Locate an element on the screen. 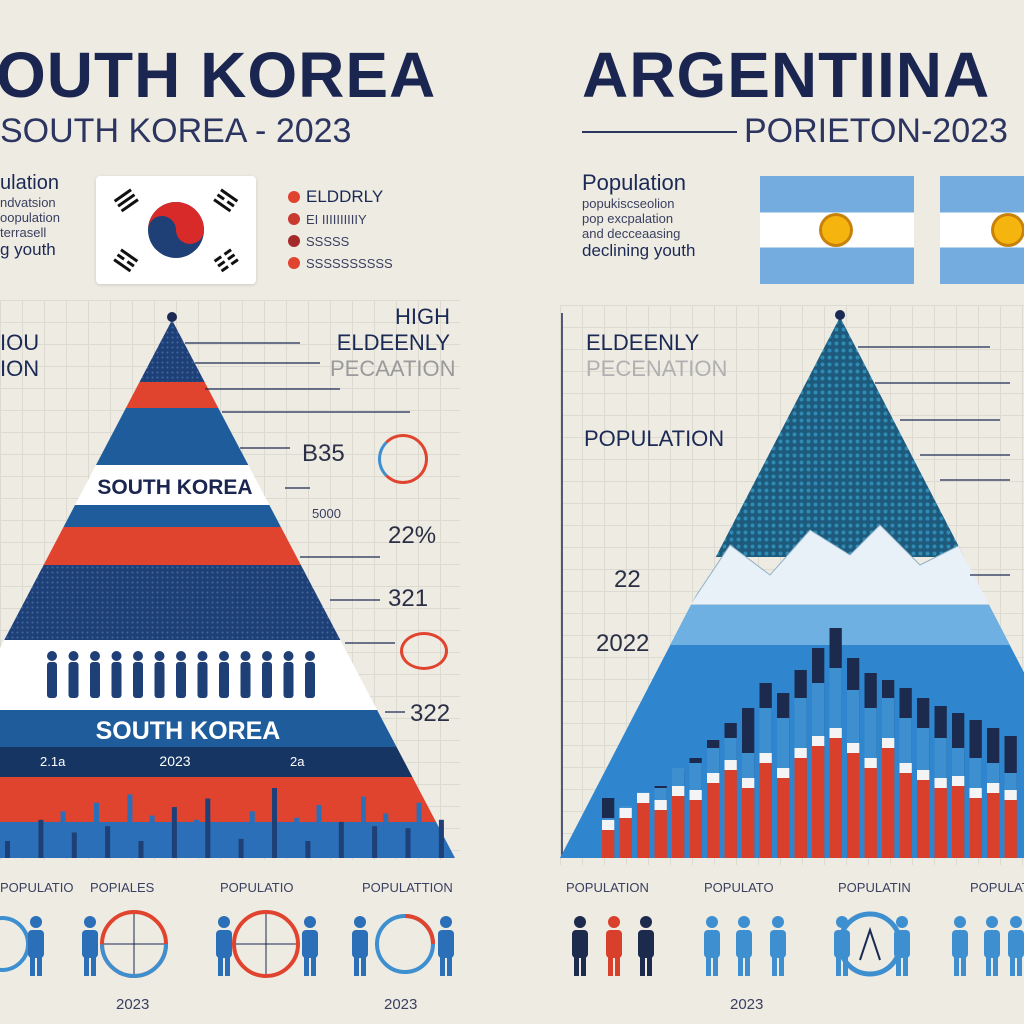 This screenshot has width=1024, height=1024. argentina-bottom-icons is located at coordinates (798, 944).